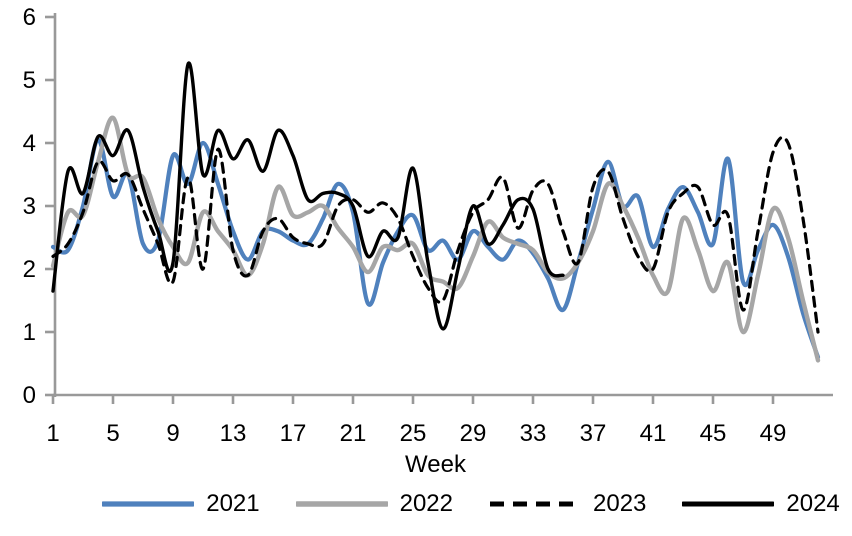 This screenshot has width=852, height=536. I want to click on legend-item-2021: 2021, so click(181, 504).